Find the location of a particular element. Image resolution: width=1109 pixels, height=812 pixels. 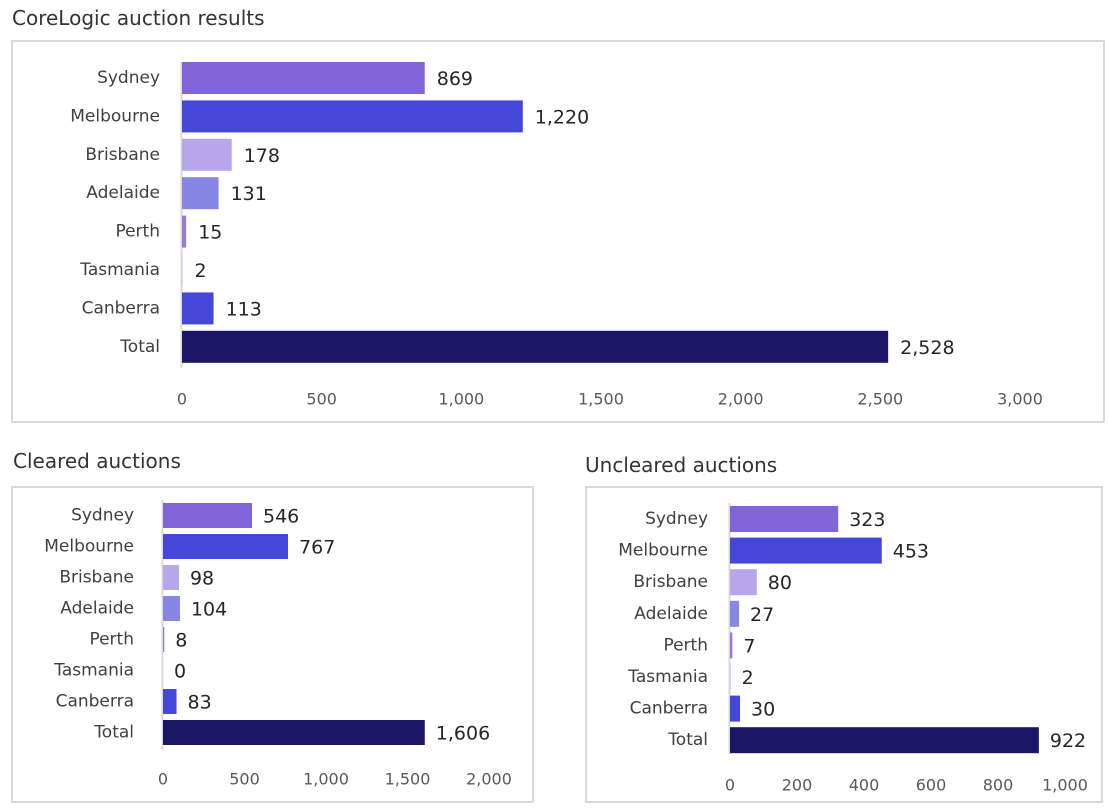

data-label-total: 922 is located at coordinates (1068, 741).